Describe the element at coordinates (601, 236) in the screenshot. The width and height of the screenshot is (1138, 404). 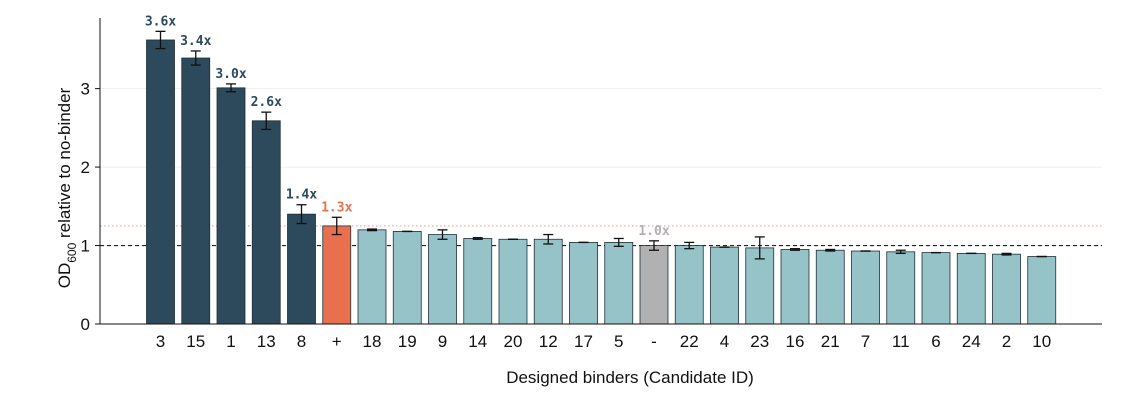
I see `reference-lines` at that location.